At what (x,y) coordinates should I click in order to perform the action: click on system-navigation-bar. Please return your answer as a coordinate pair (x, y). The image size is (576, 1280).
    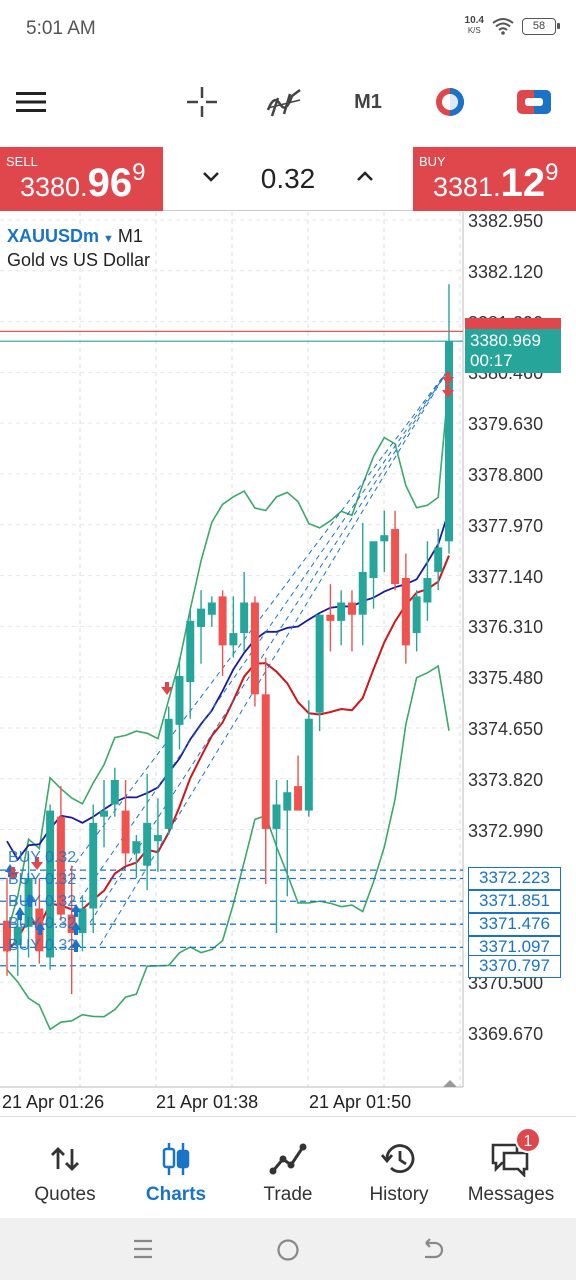
    Looking at the image, I should click on (288, 1249).